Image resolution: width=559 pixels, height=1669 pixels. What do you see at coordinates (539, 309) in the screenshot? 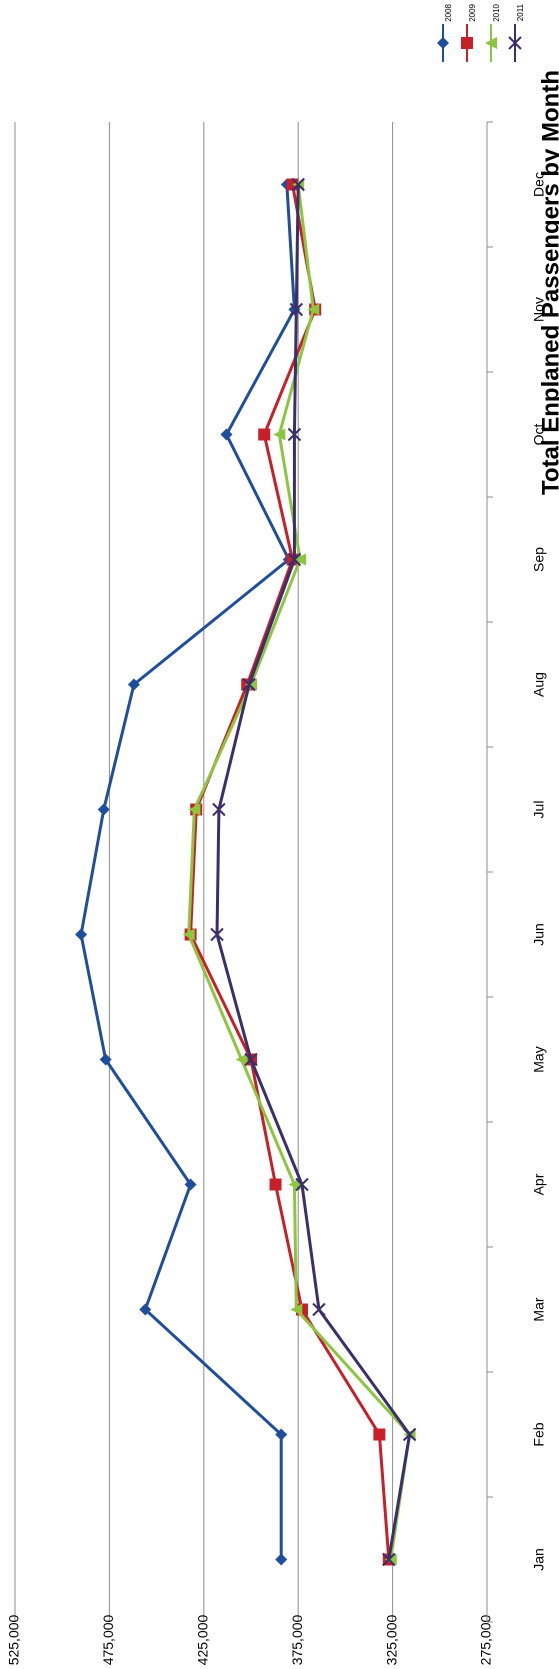
I see `x-tick-label: Nov` at bounding box center [539, 309].